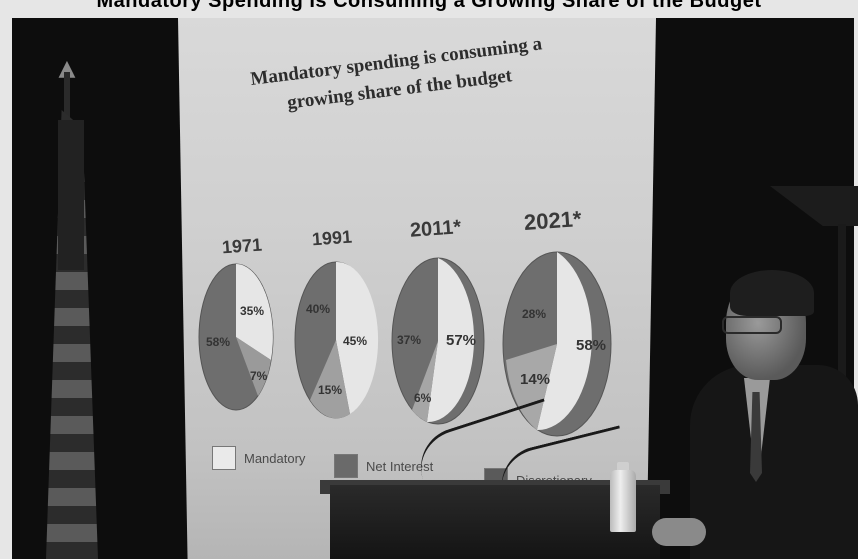 The width and height of the screenshot is (858, 559). What do you see at coordinates (772, 293) in the screenshot?
I see `speaker-hair` at bounding box center [772, 293].